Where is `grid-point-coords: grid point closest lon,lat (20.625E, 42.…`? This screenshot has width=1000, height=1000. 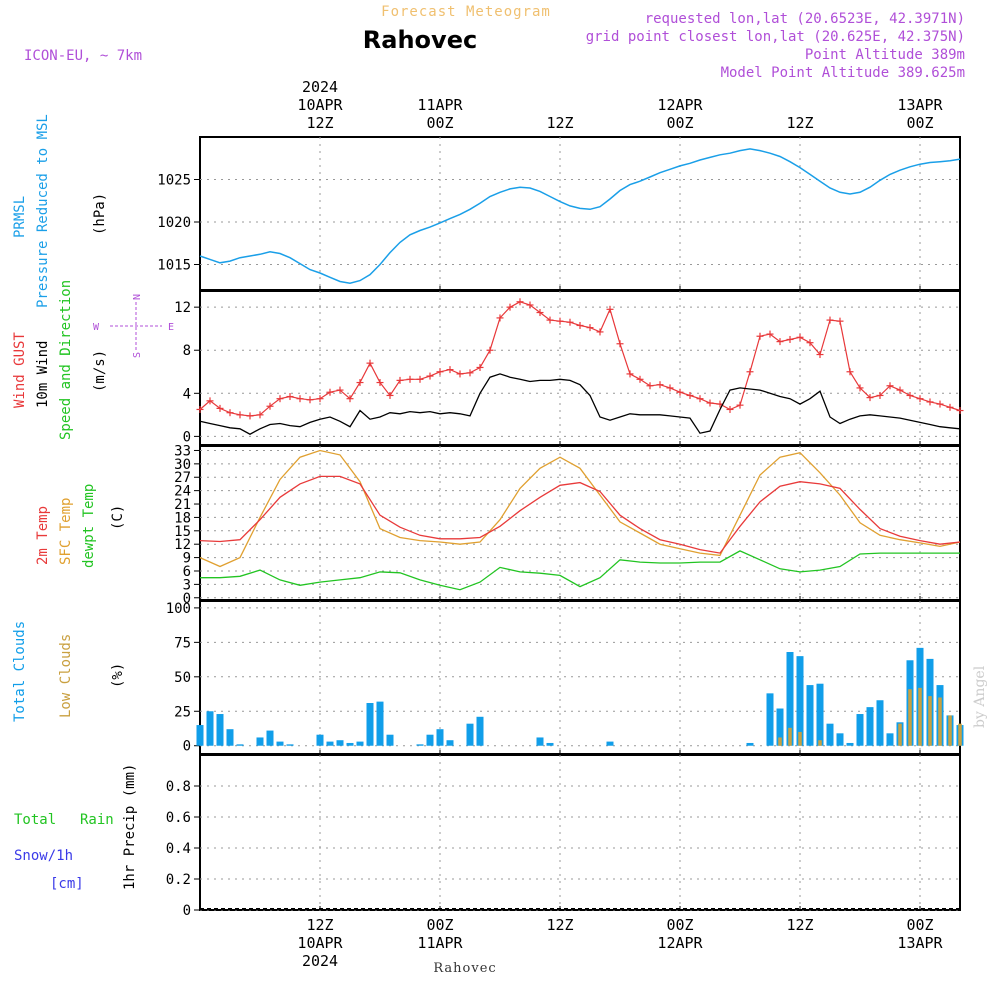
grid-point-coords: grid point closest lon,lat (20.625E, 42.… is located at coordinates (775, 37).